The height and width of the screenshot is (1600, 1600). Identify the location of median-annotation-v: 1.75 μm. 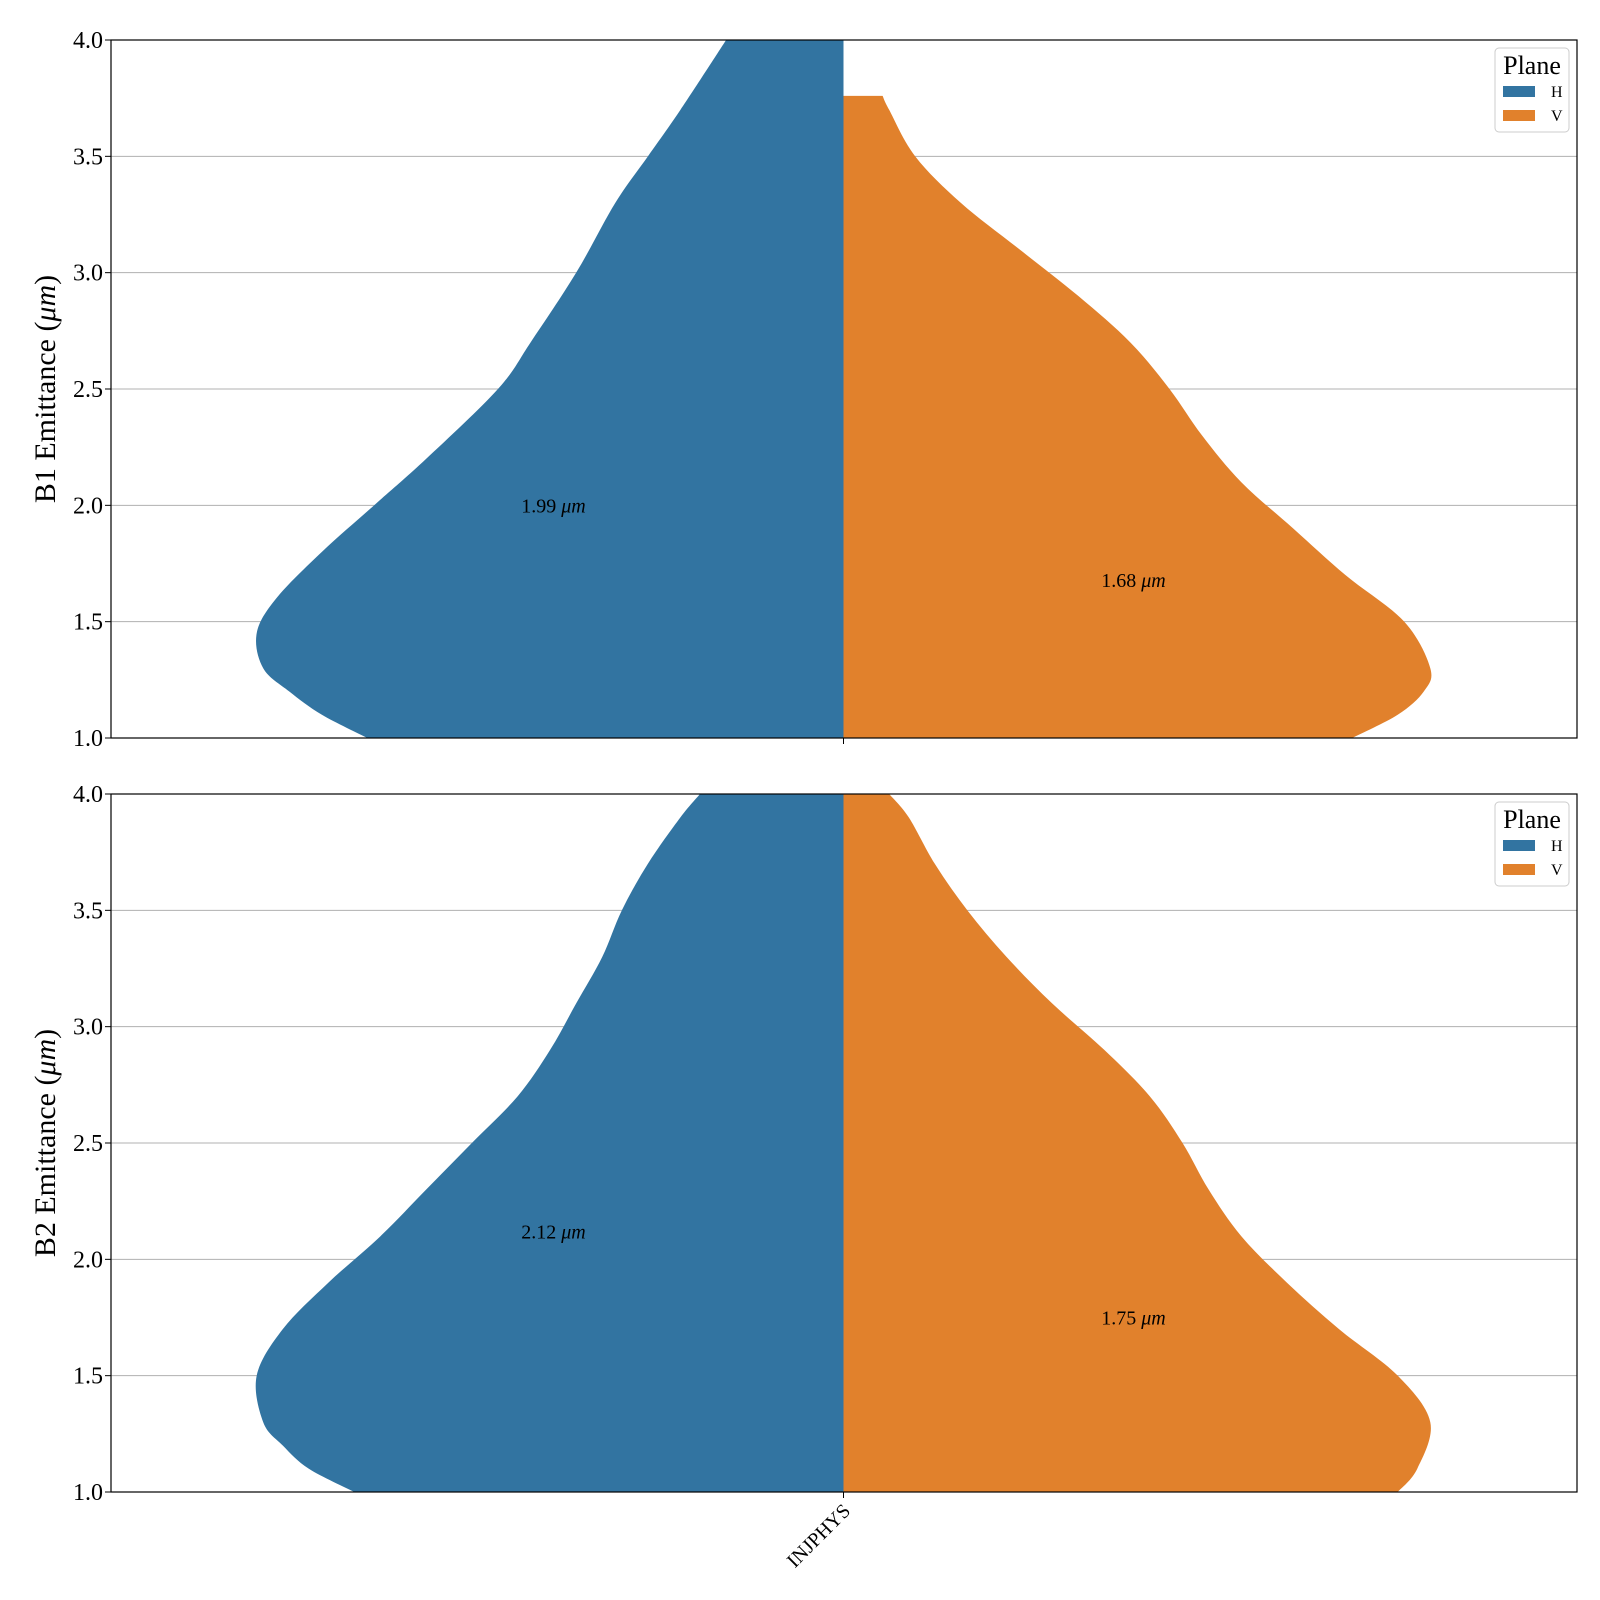
(1133, 1319).